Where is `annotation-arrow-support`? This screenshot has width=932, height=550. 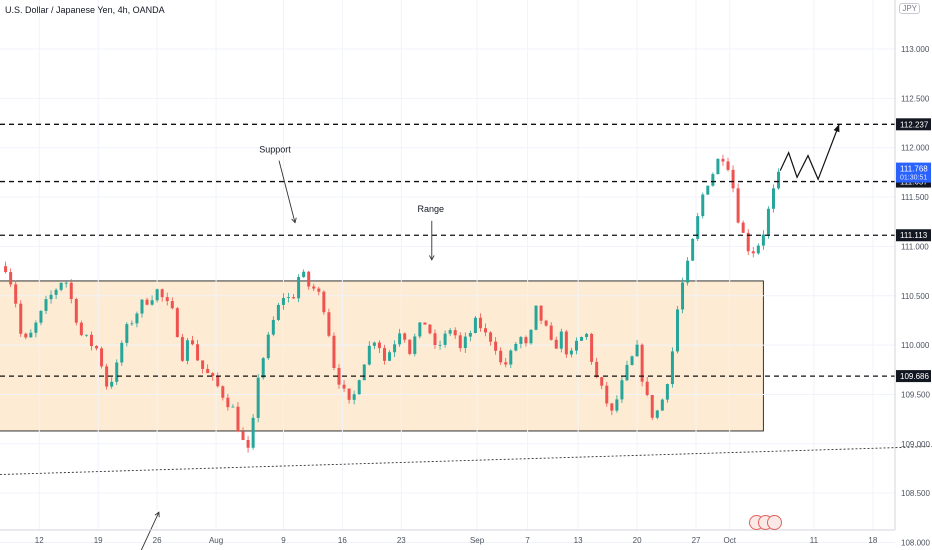 annotation-arrow-support is located at coordinates (287, 191).